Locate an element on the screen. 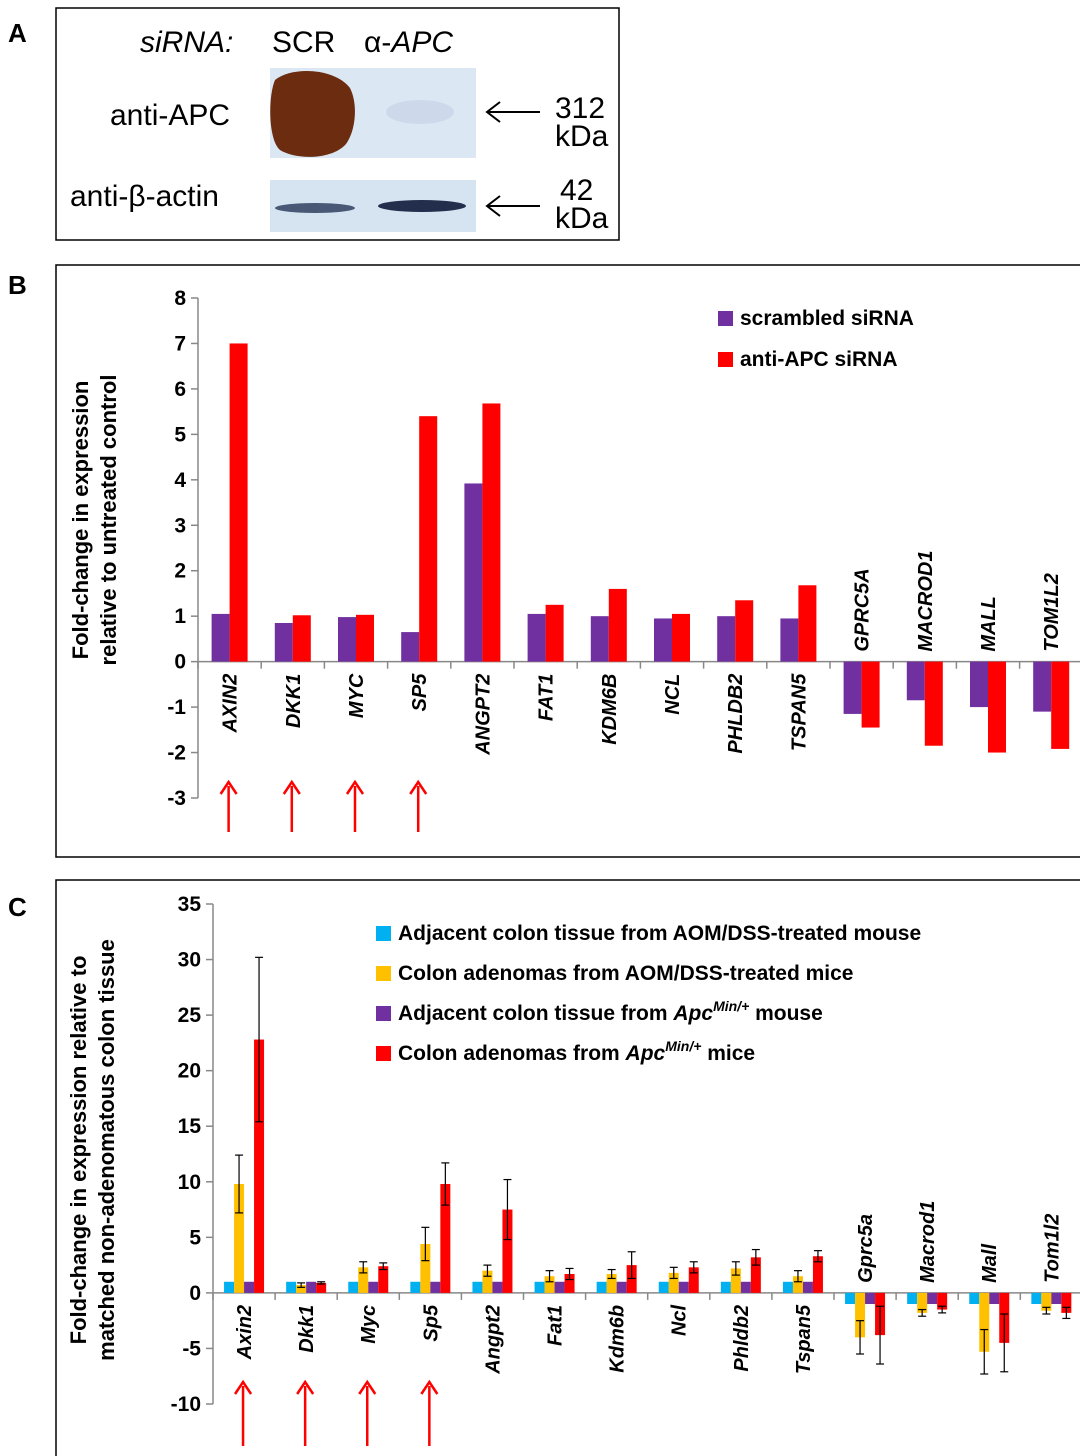  category-label: Tom1l2 is located at coordinates (1052, 1248).